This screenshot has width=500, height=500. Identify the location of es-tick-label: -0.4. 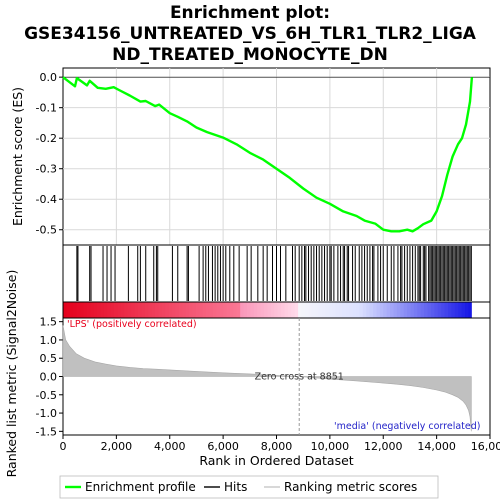
(46, 199).